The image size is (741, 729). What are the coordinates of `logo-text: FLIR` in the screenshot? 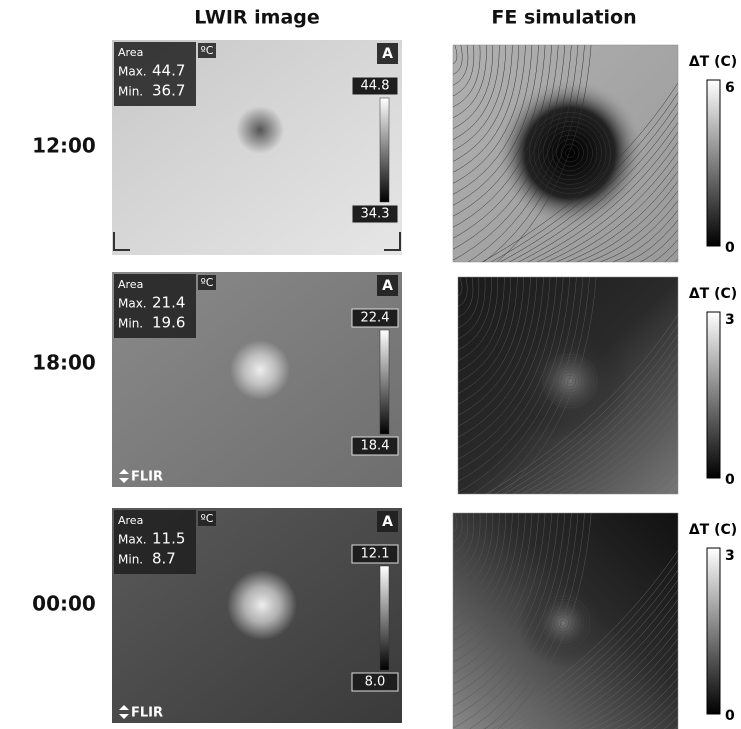 It's located at (147, 477).